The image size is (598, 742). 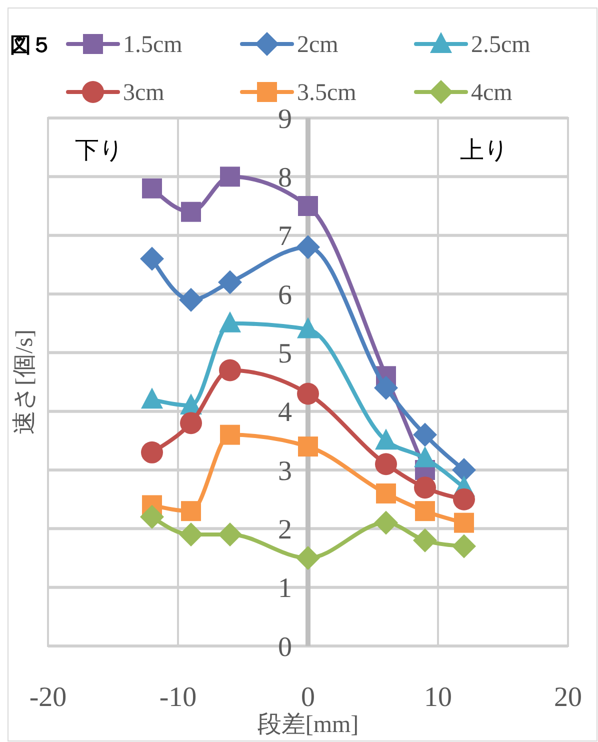 I want to click on legend-label: 1.5cm, so click(x=153, y=45).